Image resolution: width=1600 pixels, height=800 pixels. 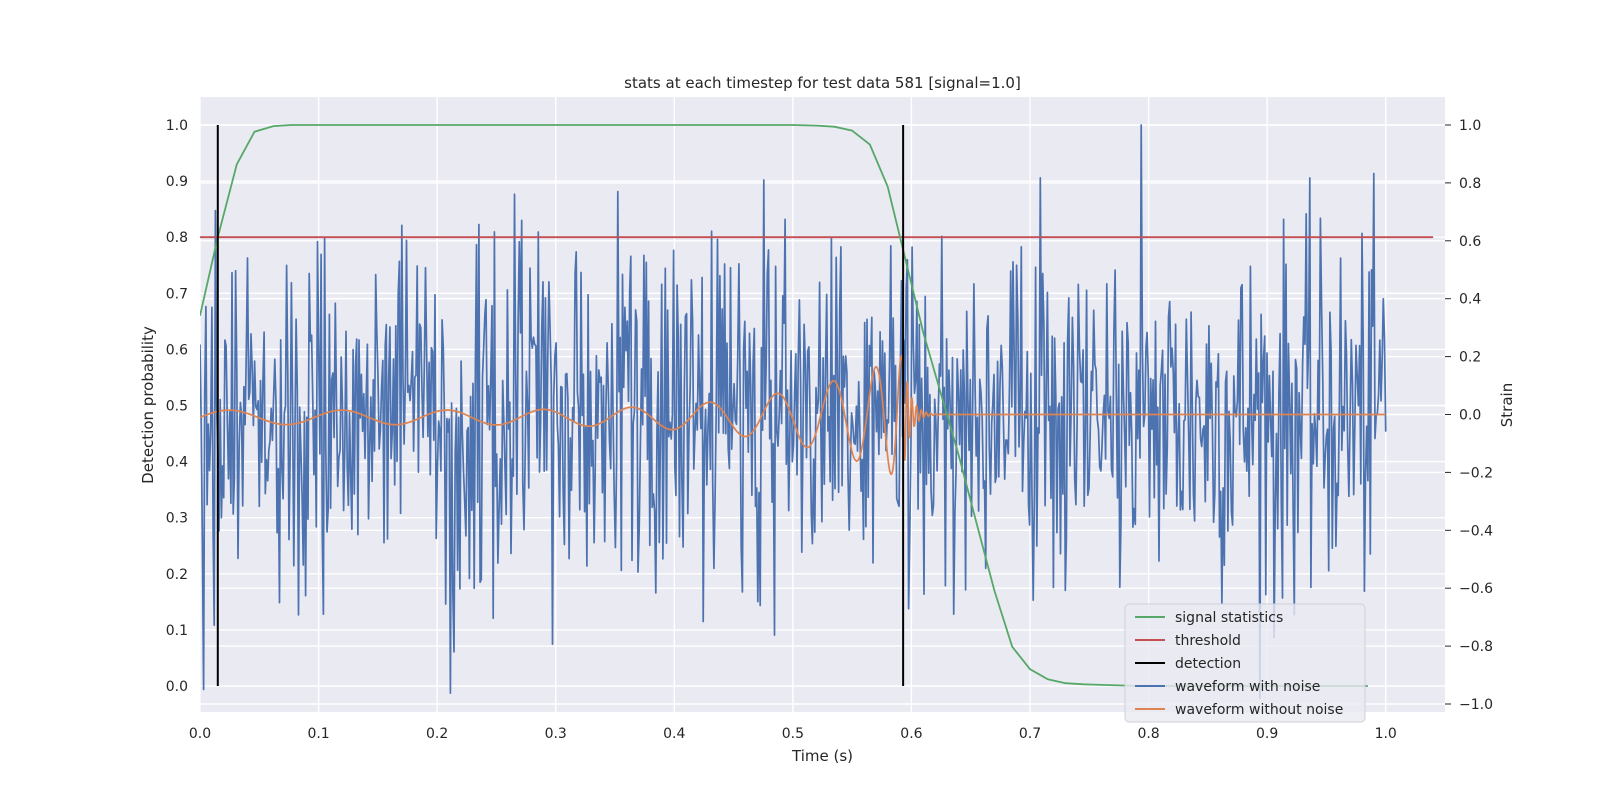 I want to click on legend-box, so click(x=1245, y=663).